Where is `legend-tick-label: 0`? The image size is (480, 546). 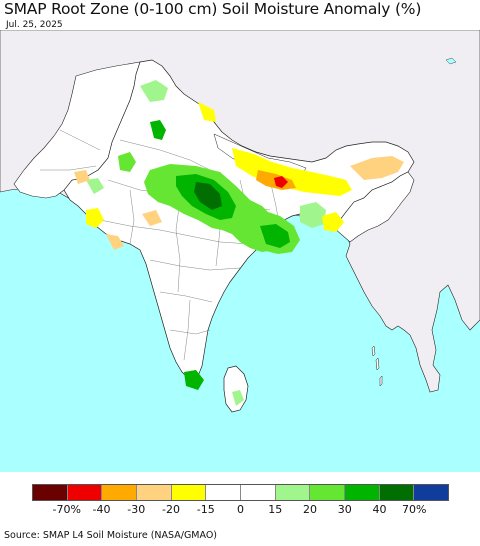 legend-tick-label: 0 is located at coordinates (240, 509).